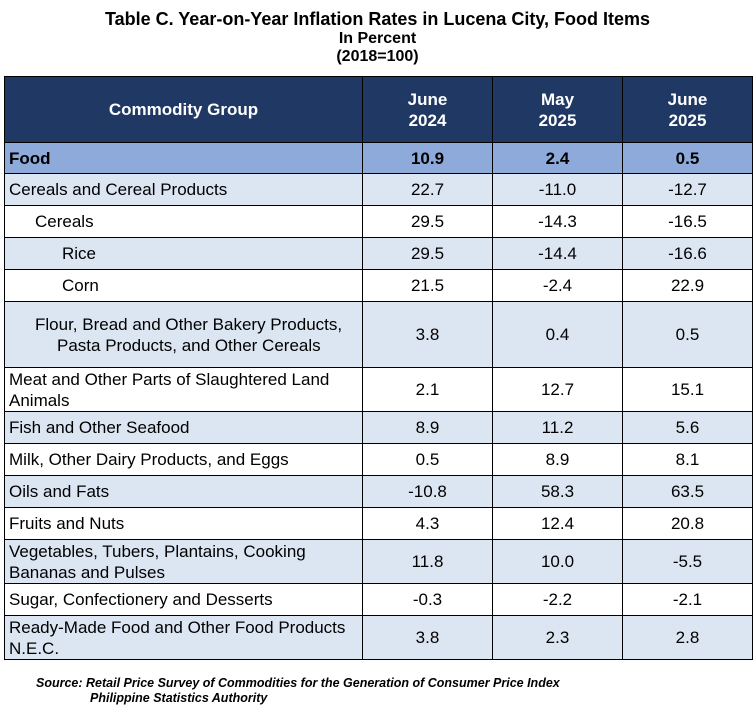 This screenshot has width=755, height=710. Describe the element at coordinates (557, 334) in the screenshot. I see `value-may-2025: 0.4` at that location.